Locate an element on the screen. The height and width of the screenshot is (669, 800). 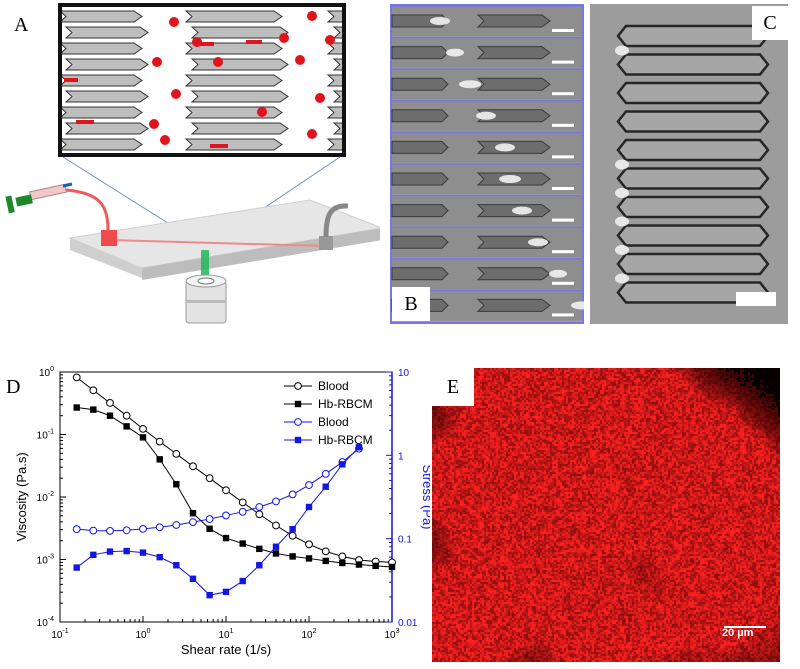
capillary-pillars is located at coordinates (693, 164).